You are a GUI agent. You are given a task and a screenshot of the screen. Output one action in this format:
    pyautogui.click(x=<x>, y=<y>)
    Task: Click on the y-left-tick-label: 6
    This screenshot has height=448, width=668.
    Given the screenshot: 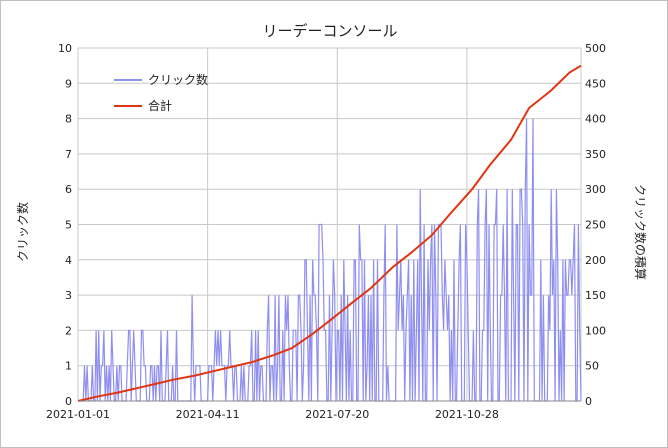 What is the action you would take?
    pyautogui.click(x=68, y=189)
    